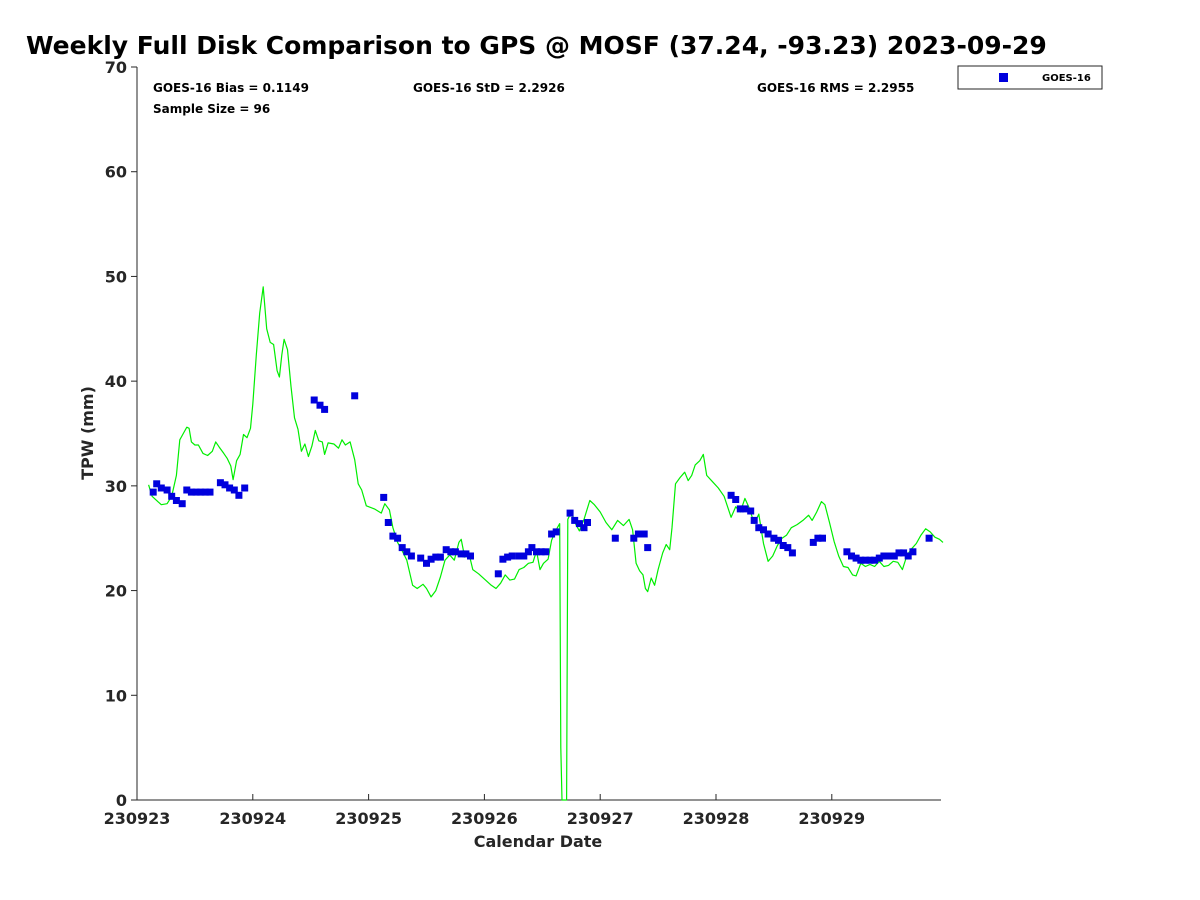  What do you see at coordinates (116, 695) in the screenshot?
I see `y-tick-label: 10` at bounding box center [116, 695].